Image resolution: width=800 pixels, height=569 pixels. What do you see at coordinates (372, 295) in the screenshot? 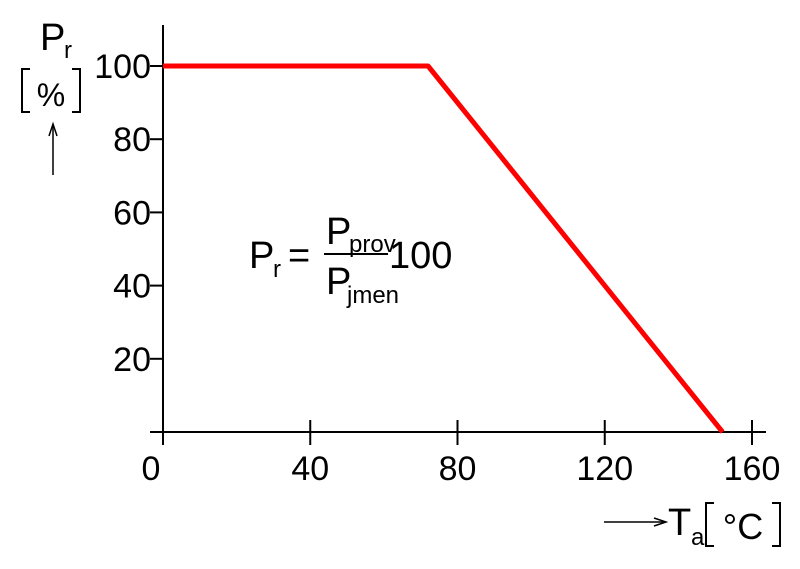
I see `formula-denominator-sub: jmen` at bounding box center [372, 295].